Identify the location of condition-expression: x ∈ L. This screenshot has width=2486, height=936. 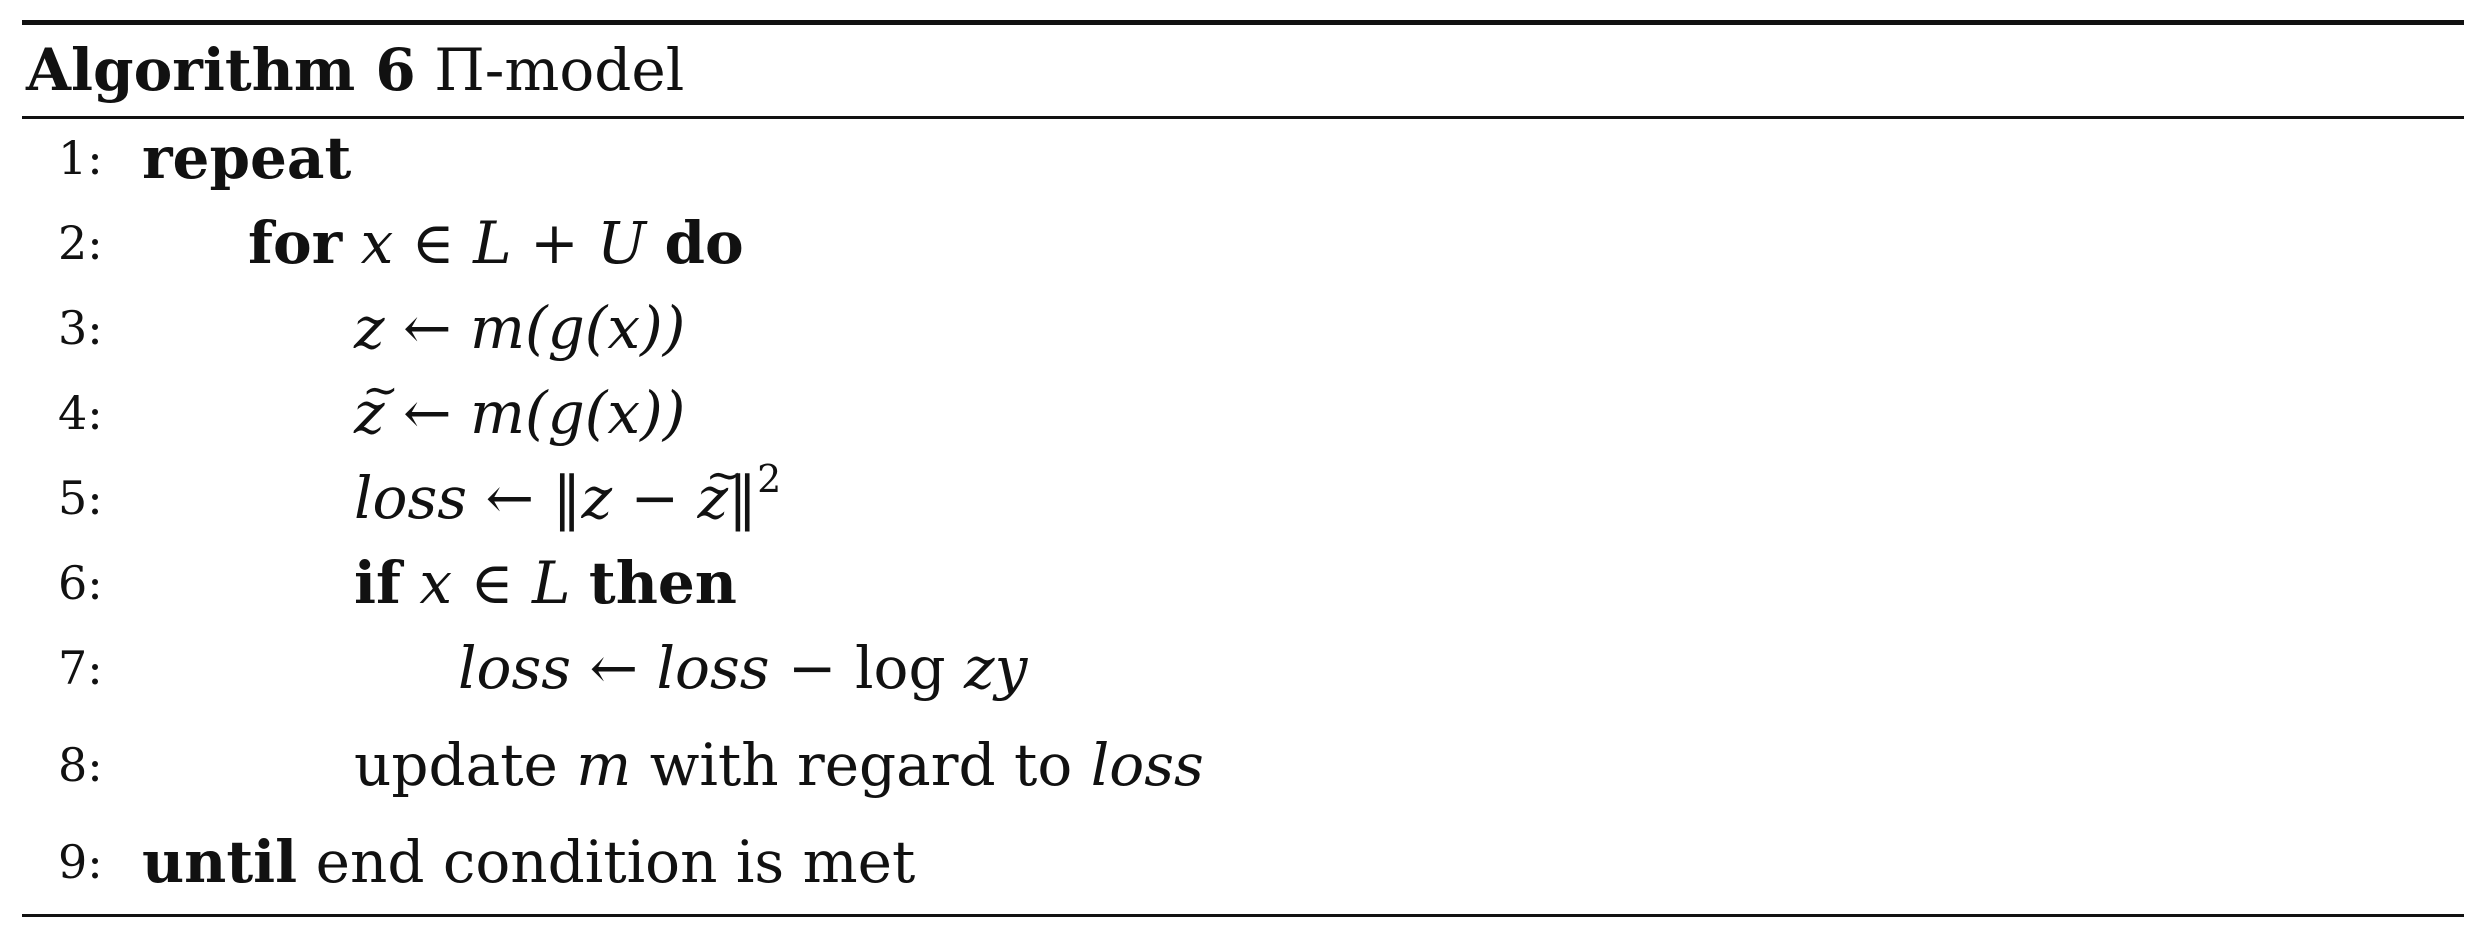
(495, 583).